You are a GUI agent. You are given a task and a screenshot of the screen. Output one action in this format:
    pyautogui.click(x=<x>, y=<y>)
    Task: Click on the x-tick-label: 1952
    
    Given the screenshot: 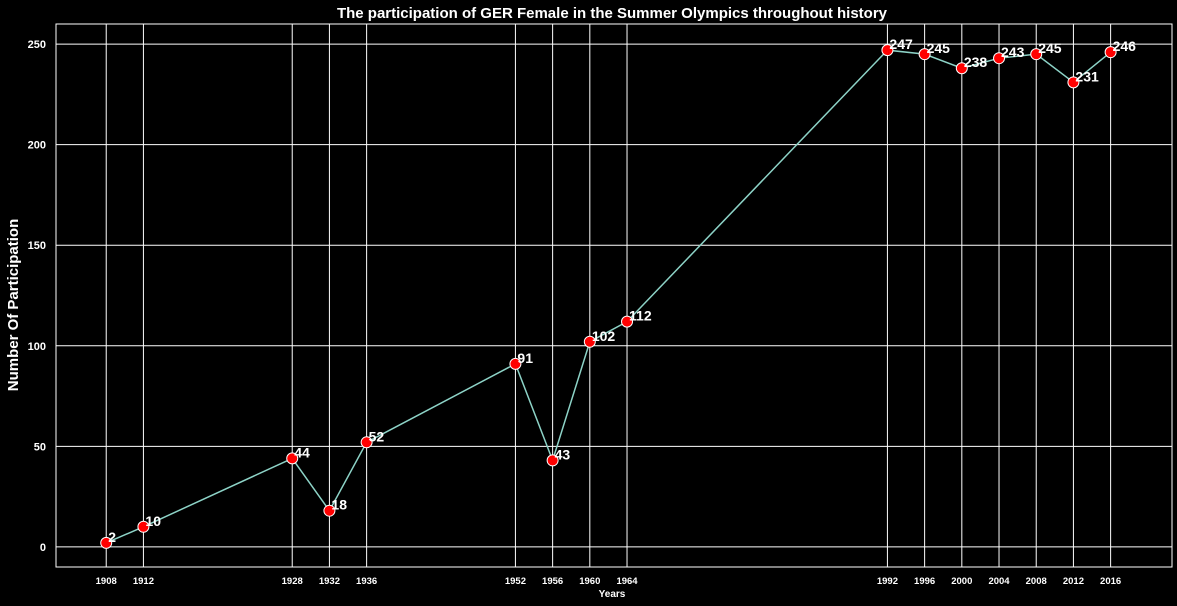 What is the action you would take?
    pyautogui.click(x=515, y=581)
    